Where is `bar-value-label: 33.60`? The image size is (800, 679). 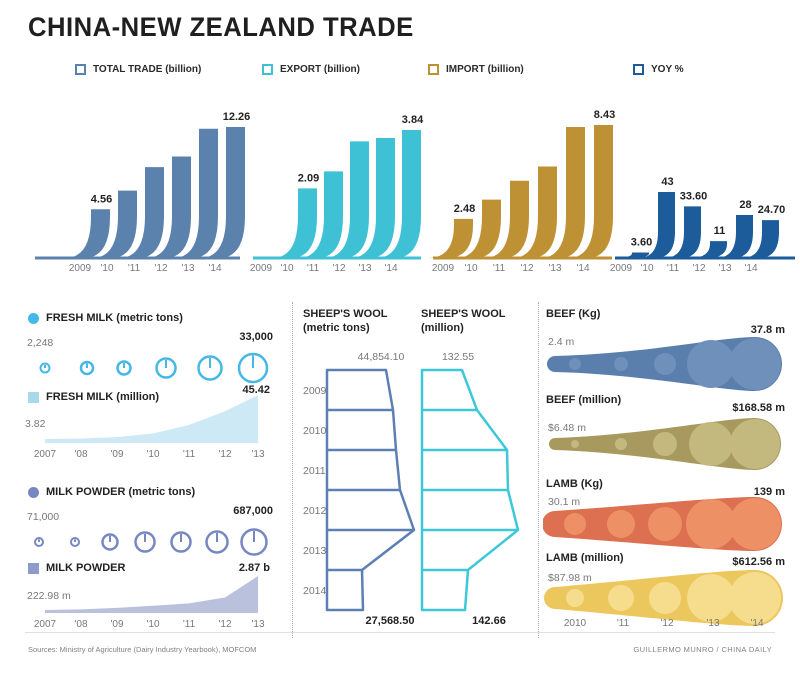
bar-value-label: 33.60 is located at coordinates (694, 196).